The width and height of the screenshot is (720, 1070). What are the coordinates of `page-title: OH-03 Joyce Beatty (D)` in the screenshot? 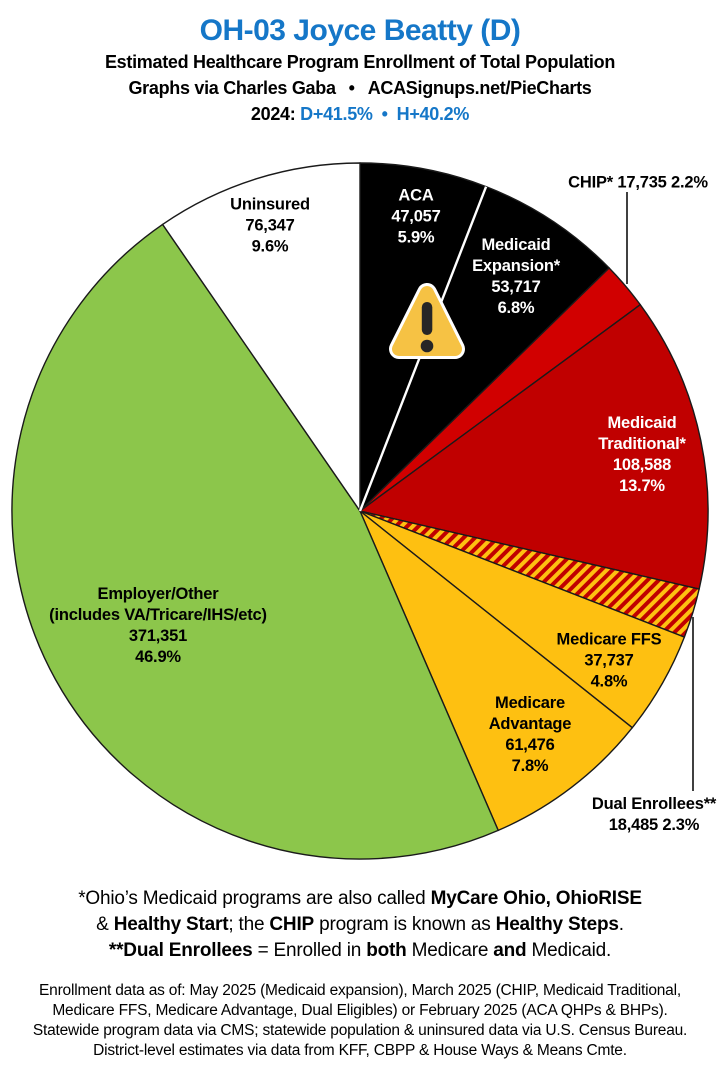 It's located at (360, 30).